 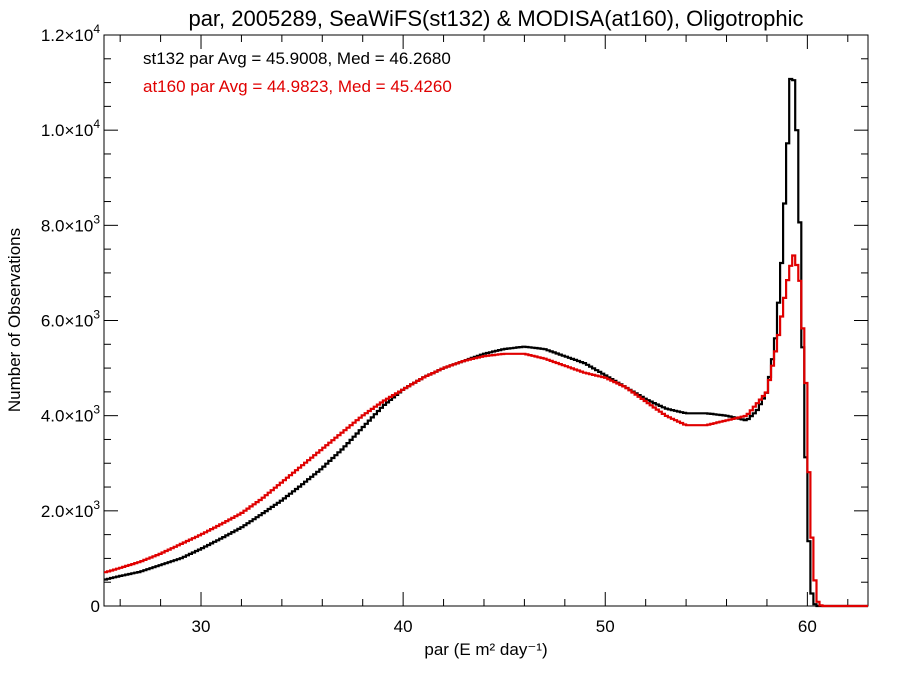 I want to click on x-tick-label: 50, so click(x=605, y=626).